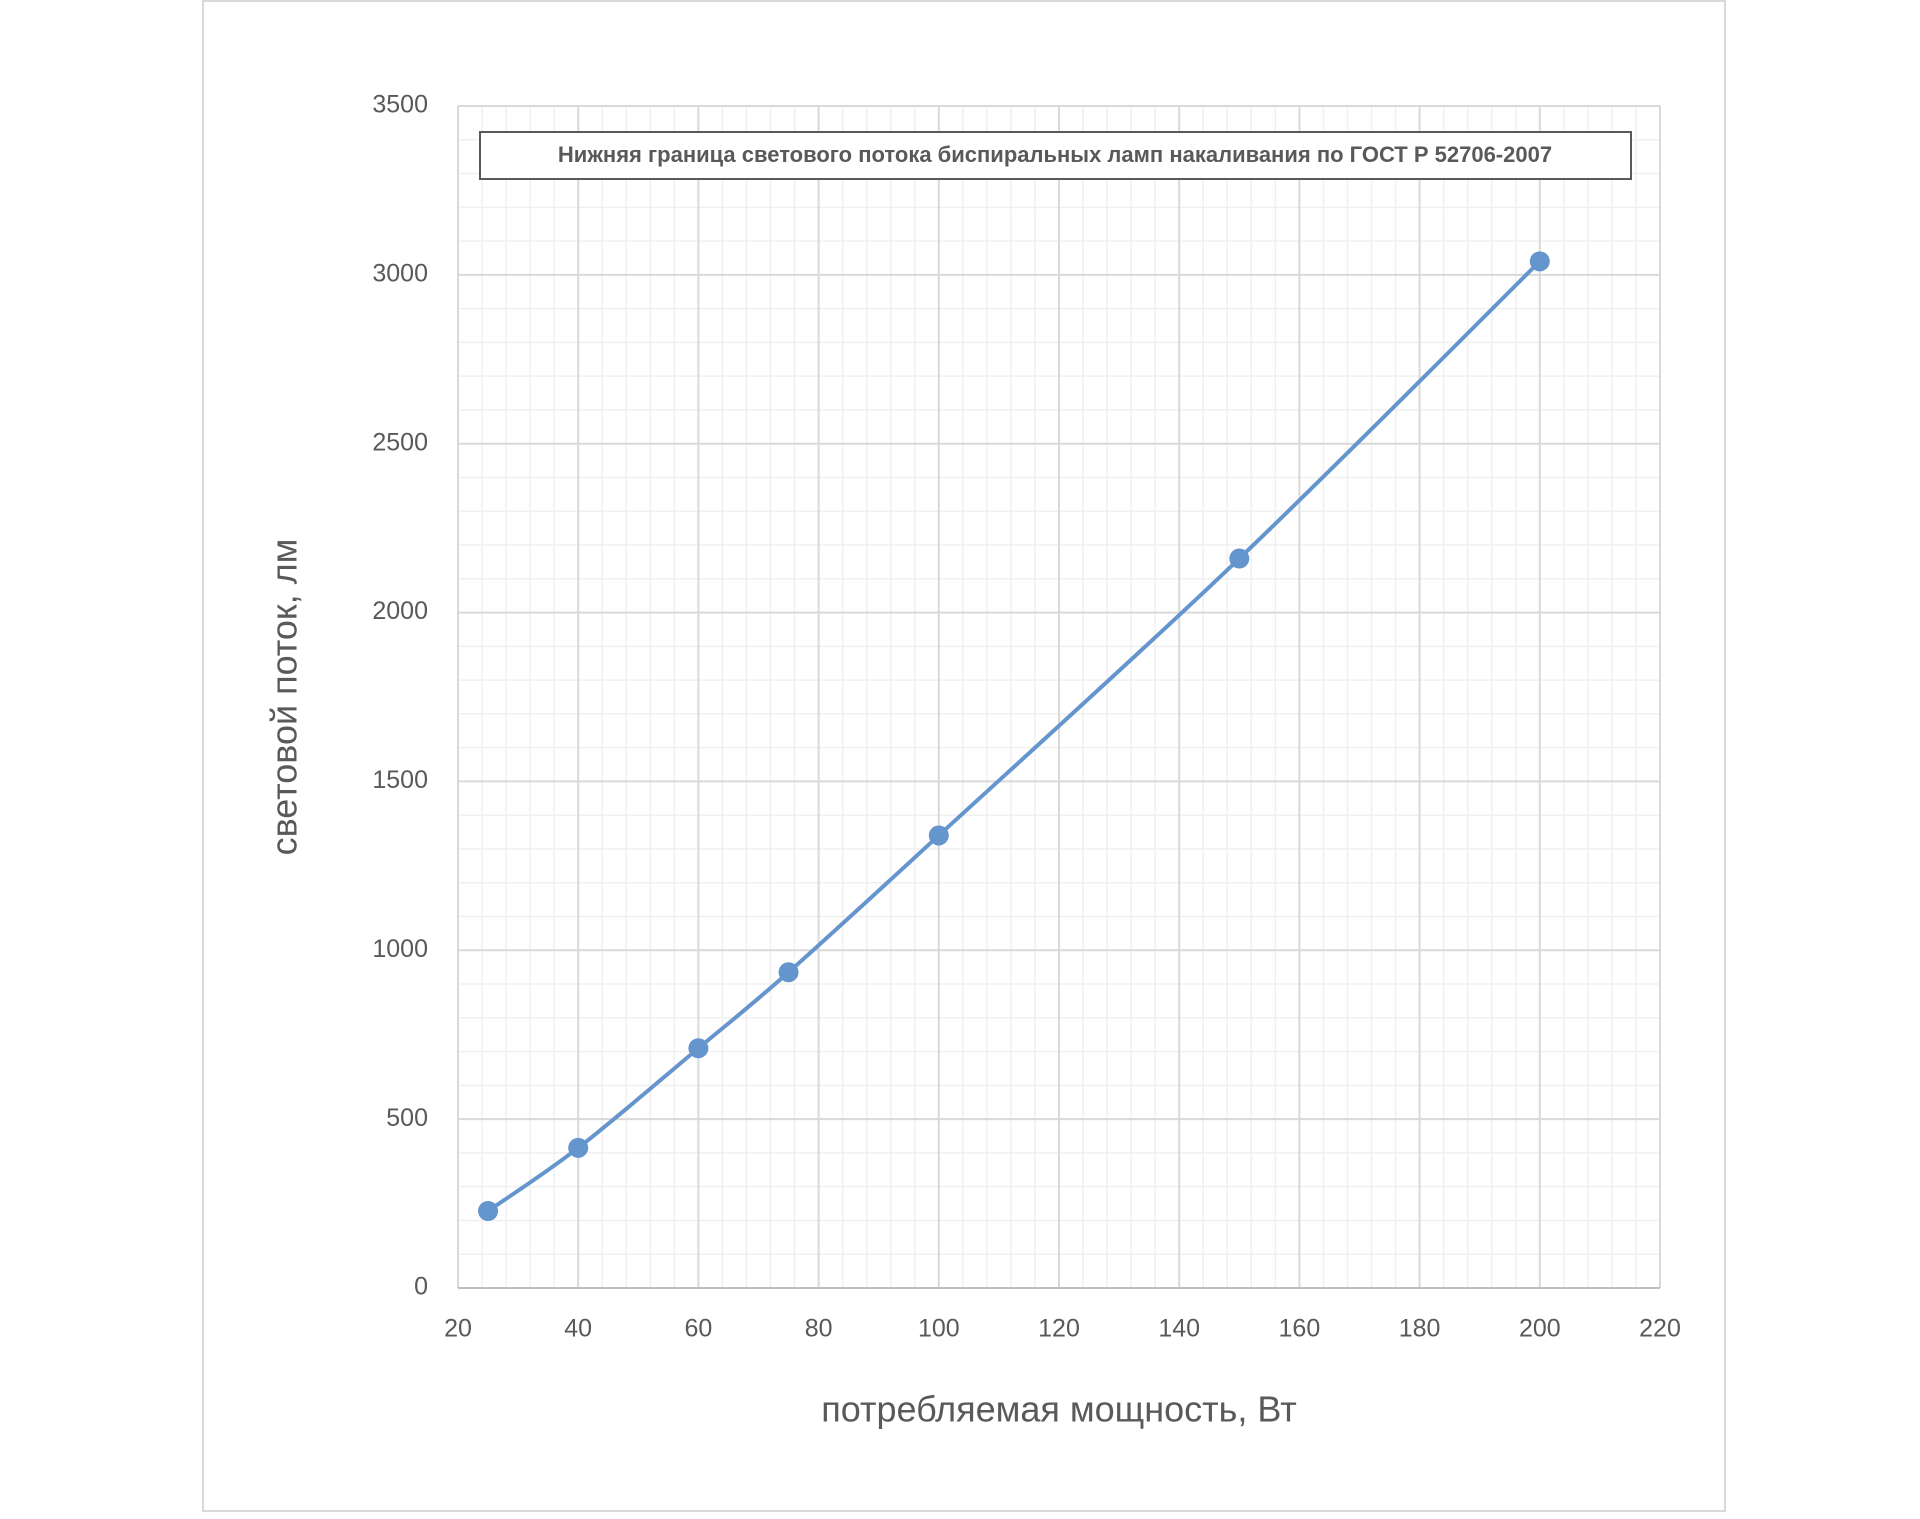 The image size is (1920, 1519). Describe the element at coordinates (400, 273) in the screenshot. I see `y-tick-label: 3000` at that location.